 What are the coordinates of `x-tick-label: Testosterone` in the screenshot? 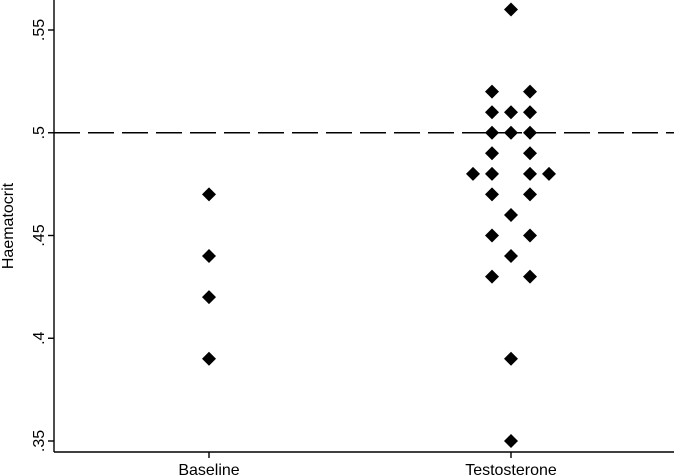 It's located at (511, 469).